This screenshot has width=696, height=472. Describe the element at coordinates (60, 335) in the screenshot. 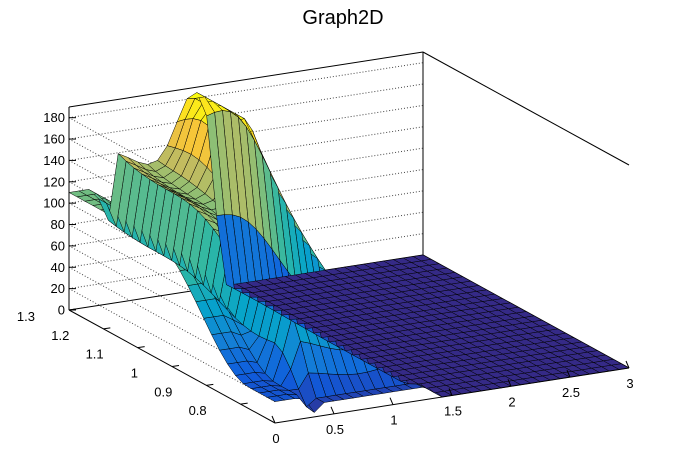

I see `y-tick-label: 1.2` at that location.